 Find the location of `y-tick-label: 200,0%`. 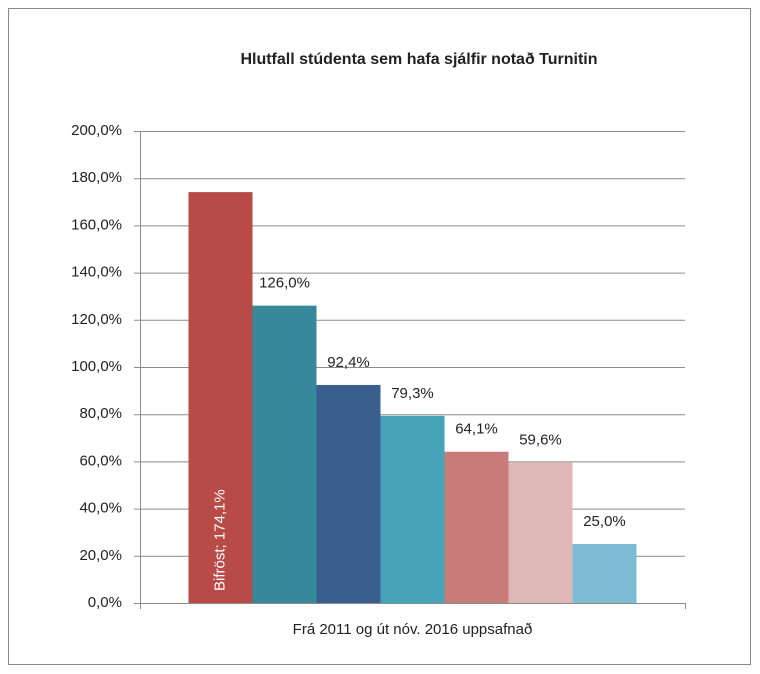

y-tick-label: 200,0% is located at coordinates (96, 130).